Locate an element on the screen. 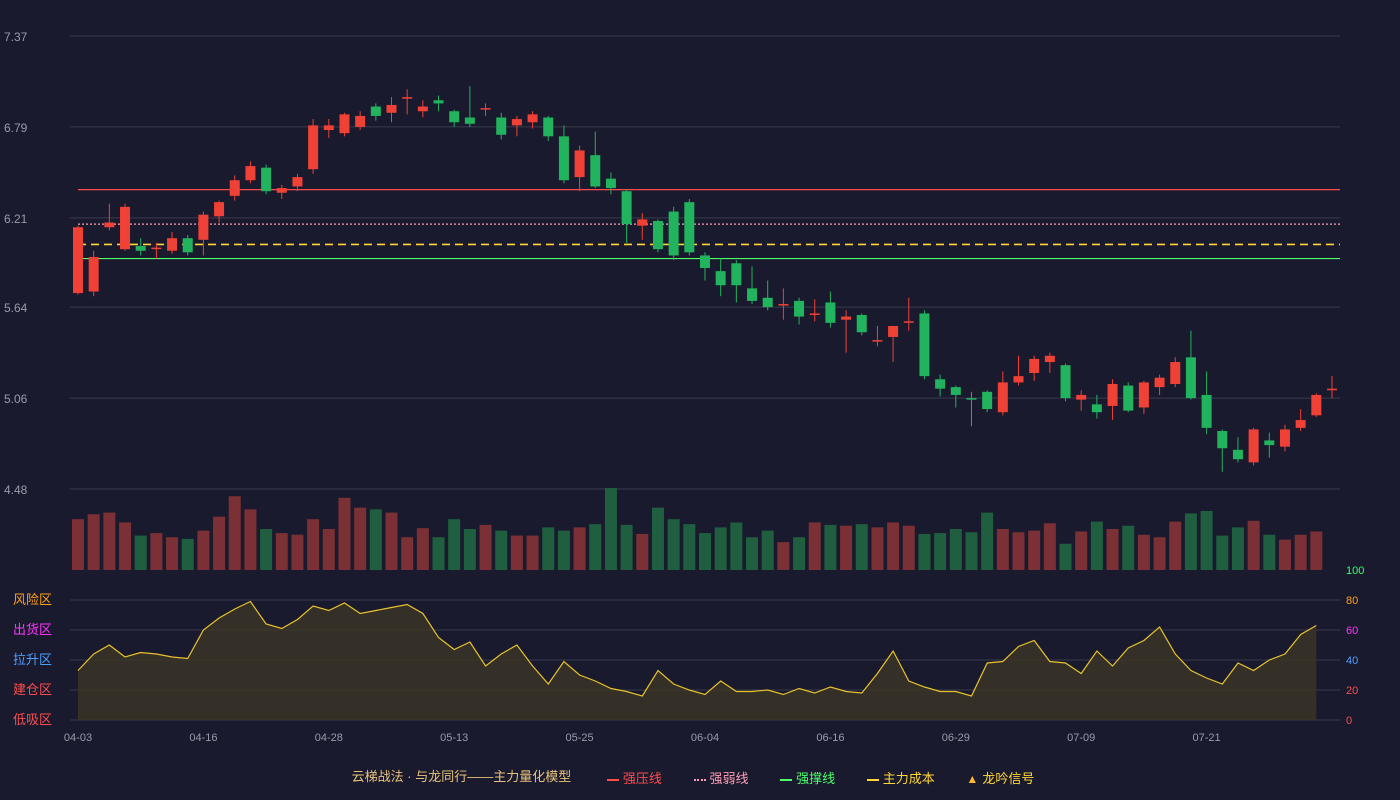 Image resolution: width=1400 pixels, height=800 pixels. indicator-area is located at coordinates (697, 660).